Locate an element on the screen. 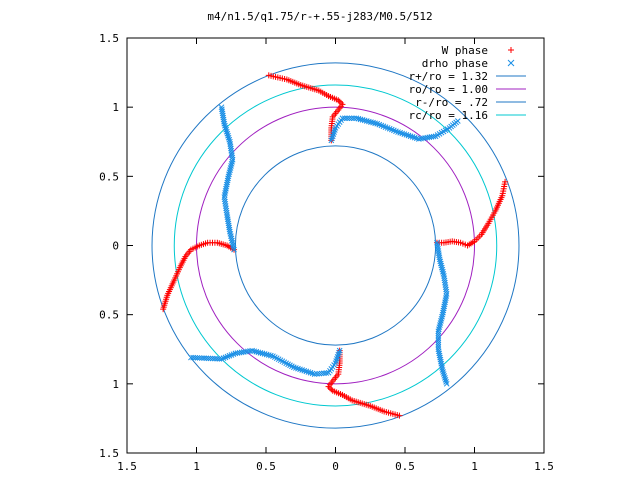 The image size is (640, 480). x-tick-label: 1 is located at coordinates (474, 466).